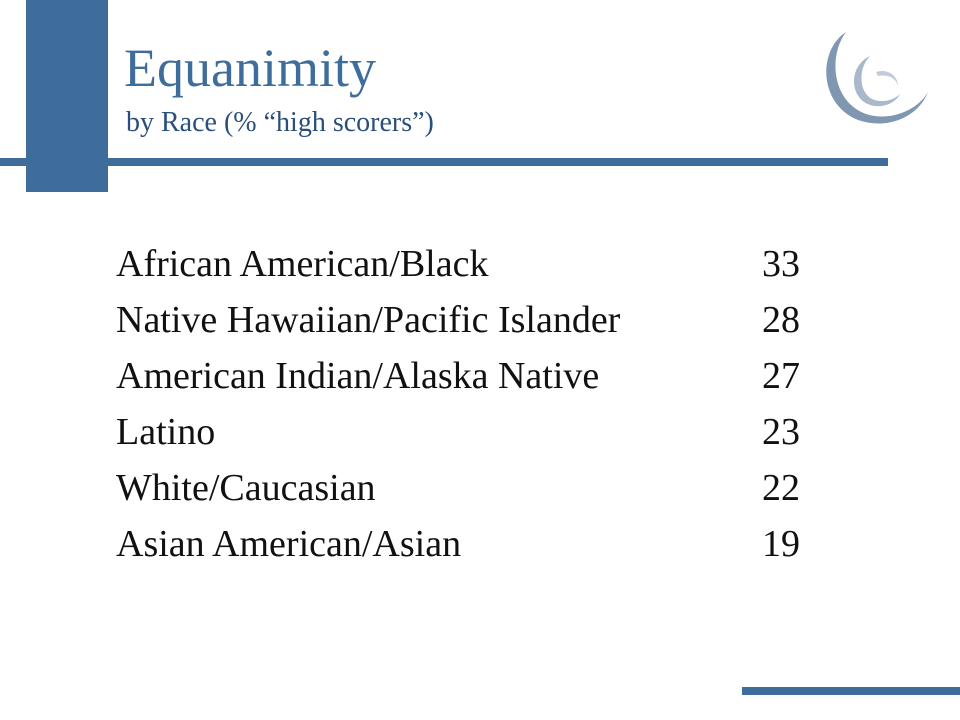  What do you see at coordinates (289, 544) in the screenshot?
I see `row-label: Asian American/Asian` at bounding box center [289, 544].